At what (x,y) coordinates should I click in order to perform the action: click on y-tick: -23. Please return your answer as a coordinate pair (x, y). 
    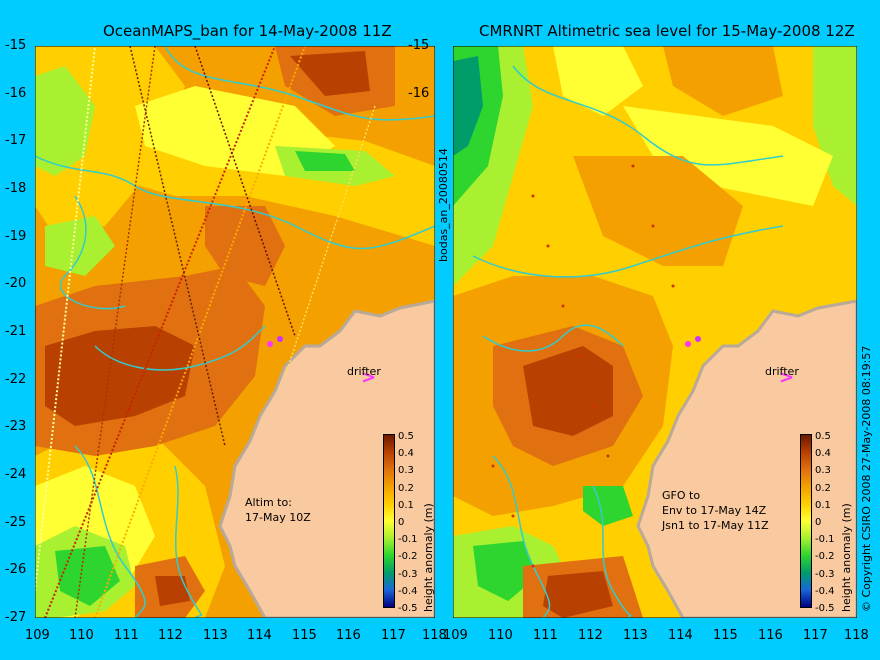
    Looking at the image, I should click on (16, 426).